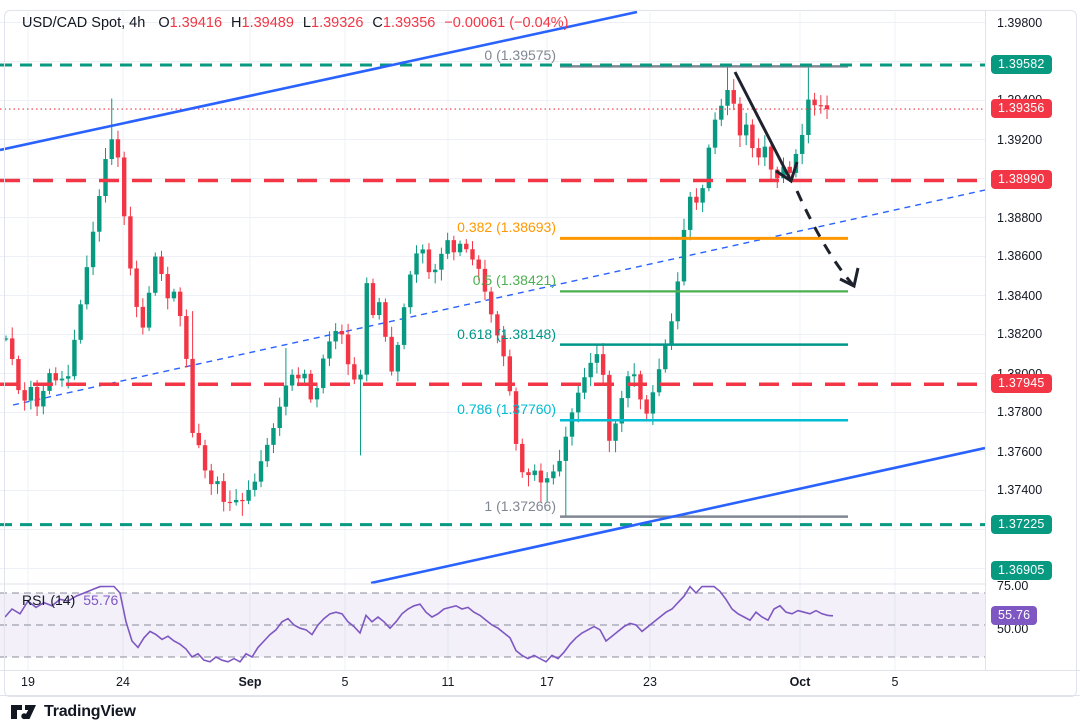 The image size is (1080, 726). I want to click on rsi-legend: RSI (14) 55.76, so click(70, 600).